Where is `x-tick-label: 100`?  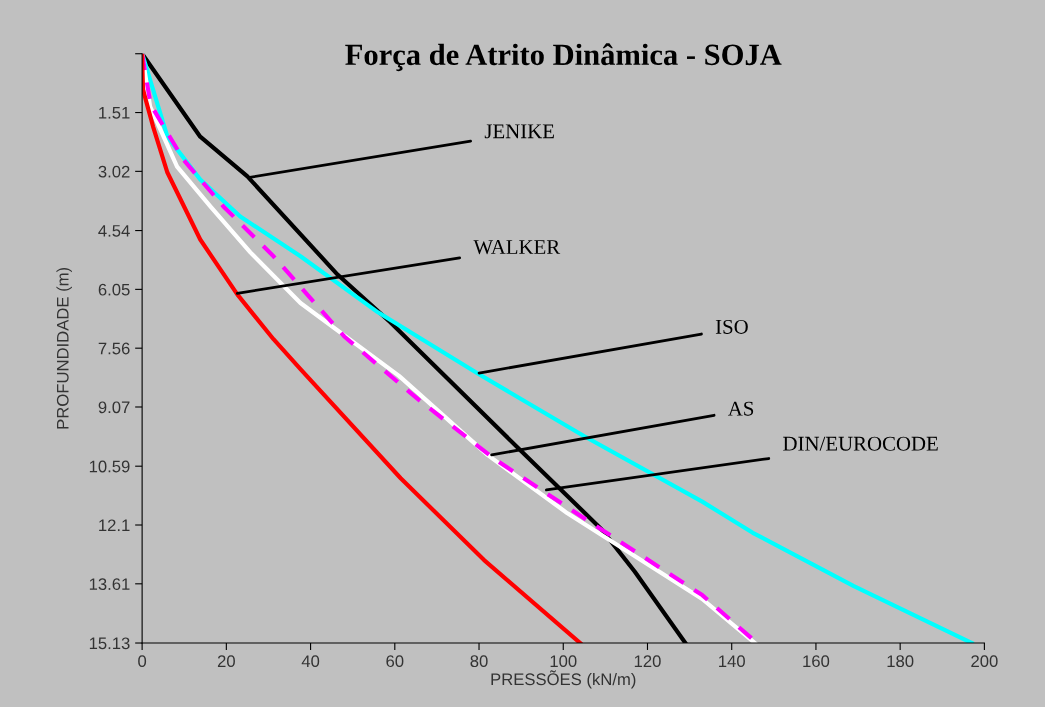 x-tick-label: 100 is located at coordinates (563, 661).